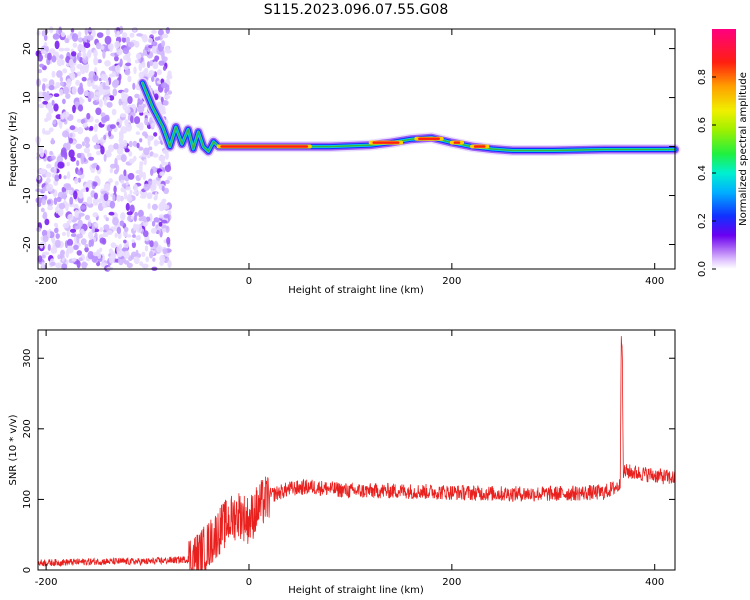 The width and height of the screenshot is (750, 600). I want to click on y-tick-label: 200, so click(27, 428).